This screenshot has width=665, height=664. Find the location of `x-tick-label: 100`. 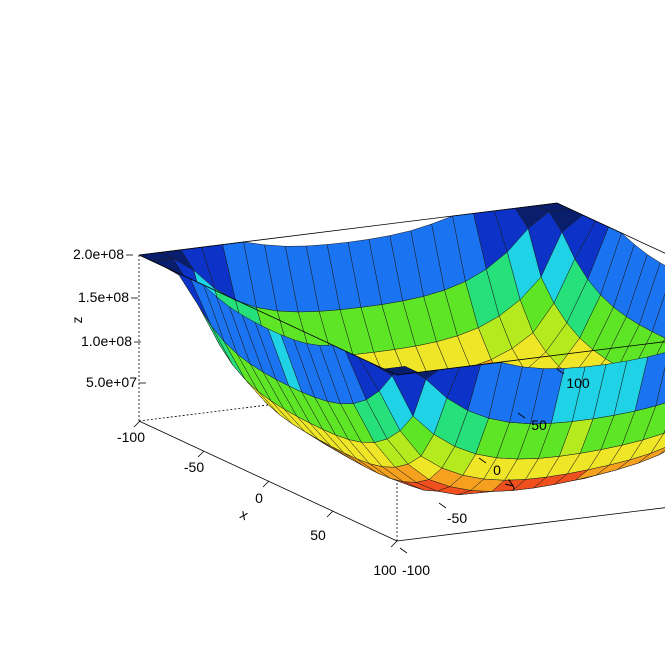

x-tick-label: 100 is located at coordinates (385, 570).